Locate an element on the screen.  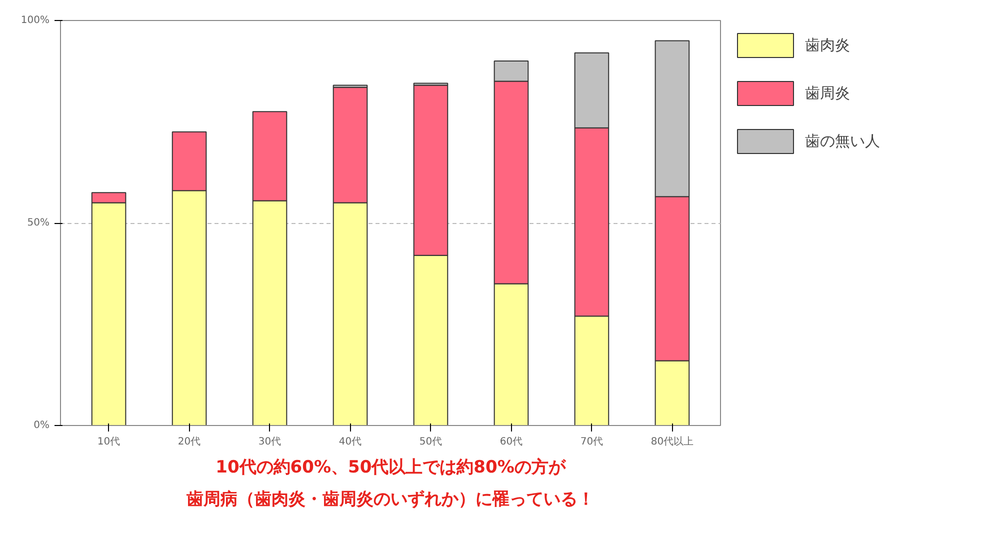
legend-label: 歯の無い人 is located at coordinates (842, 141).